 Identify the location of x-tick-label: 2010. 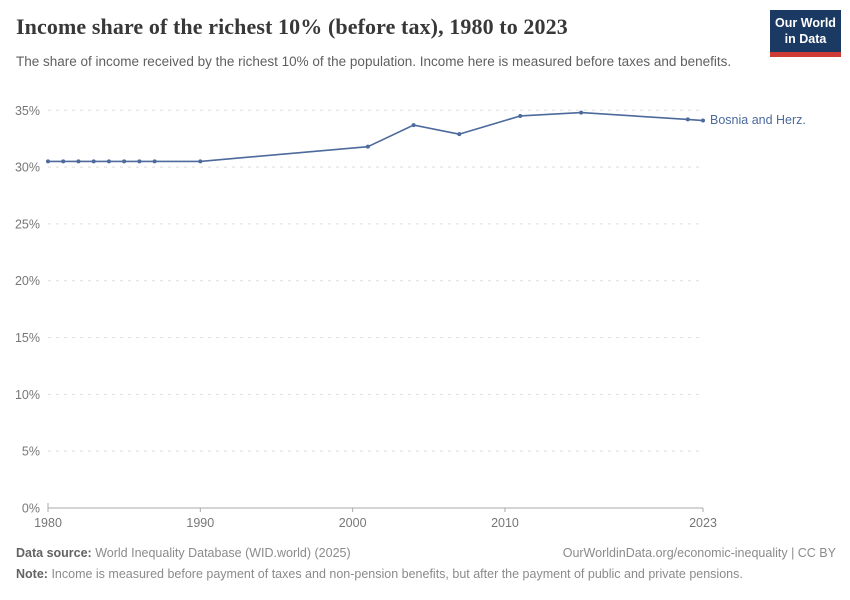
(505, 523).